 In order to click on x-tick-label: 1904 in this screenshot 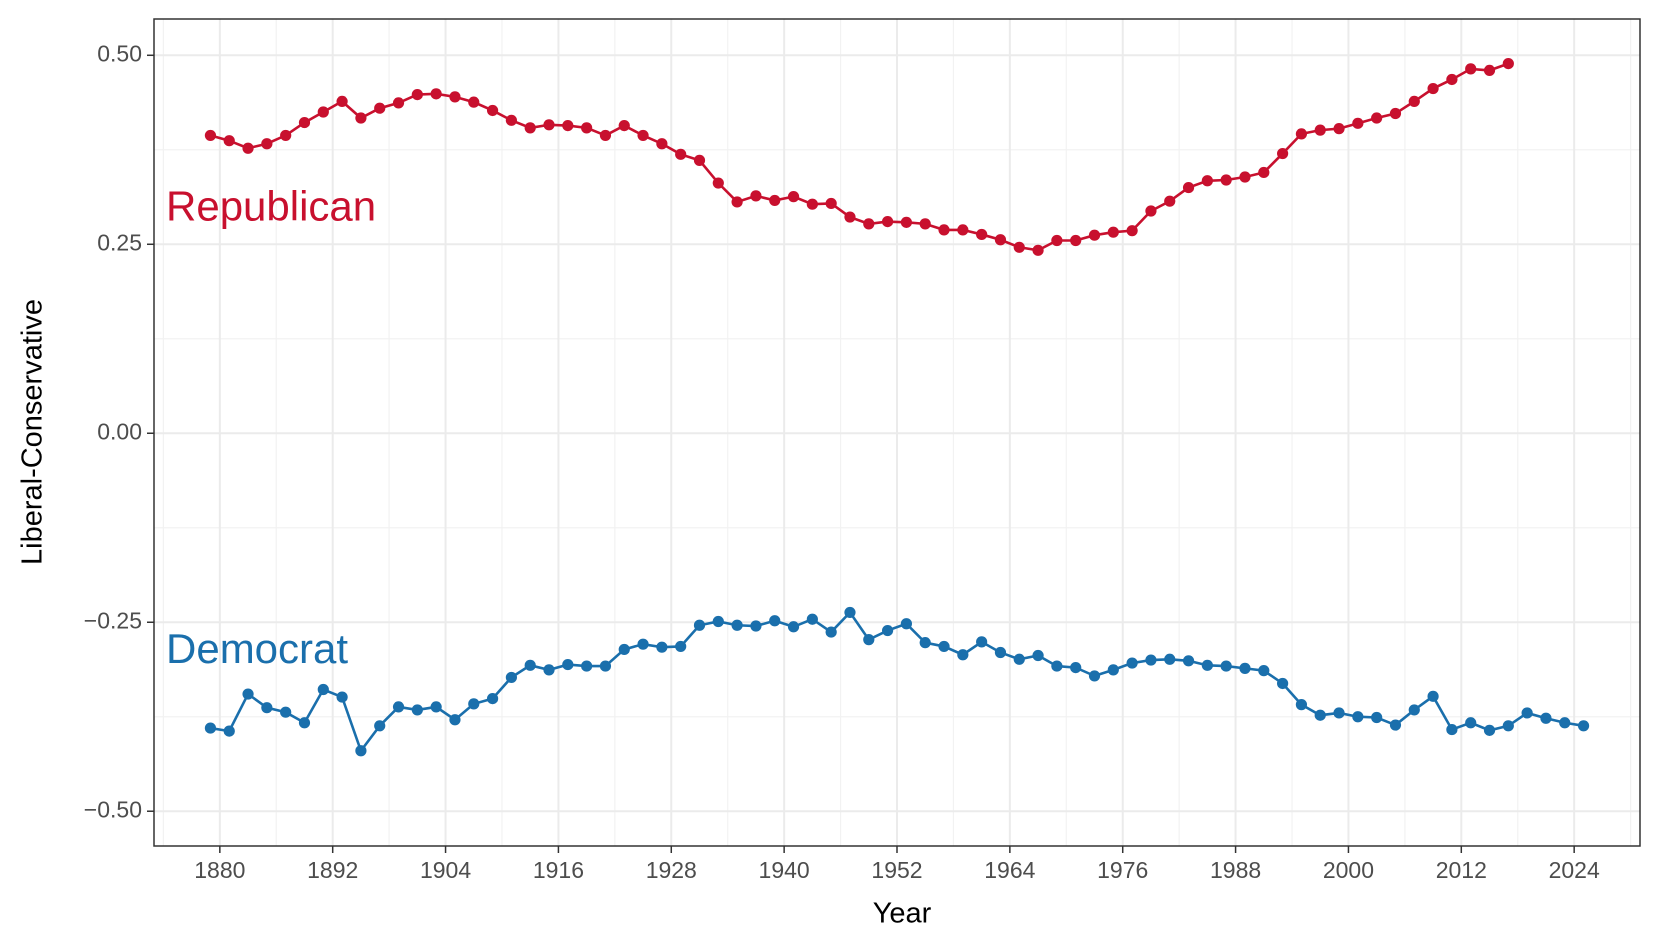, I will do `click(445, 870)`.